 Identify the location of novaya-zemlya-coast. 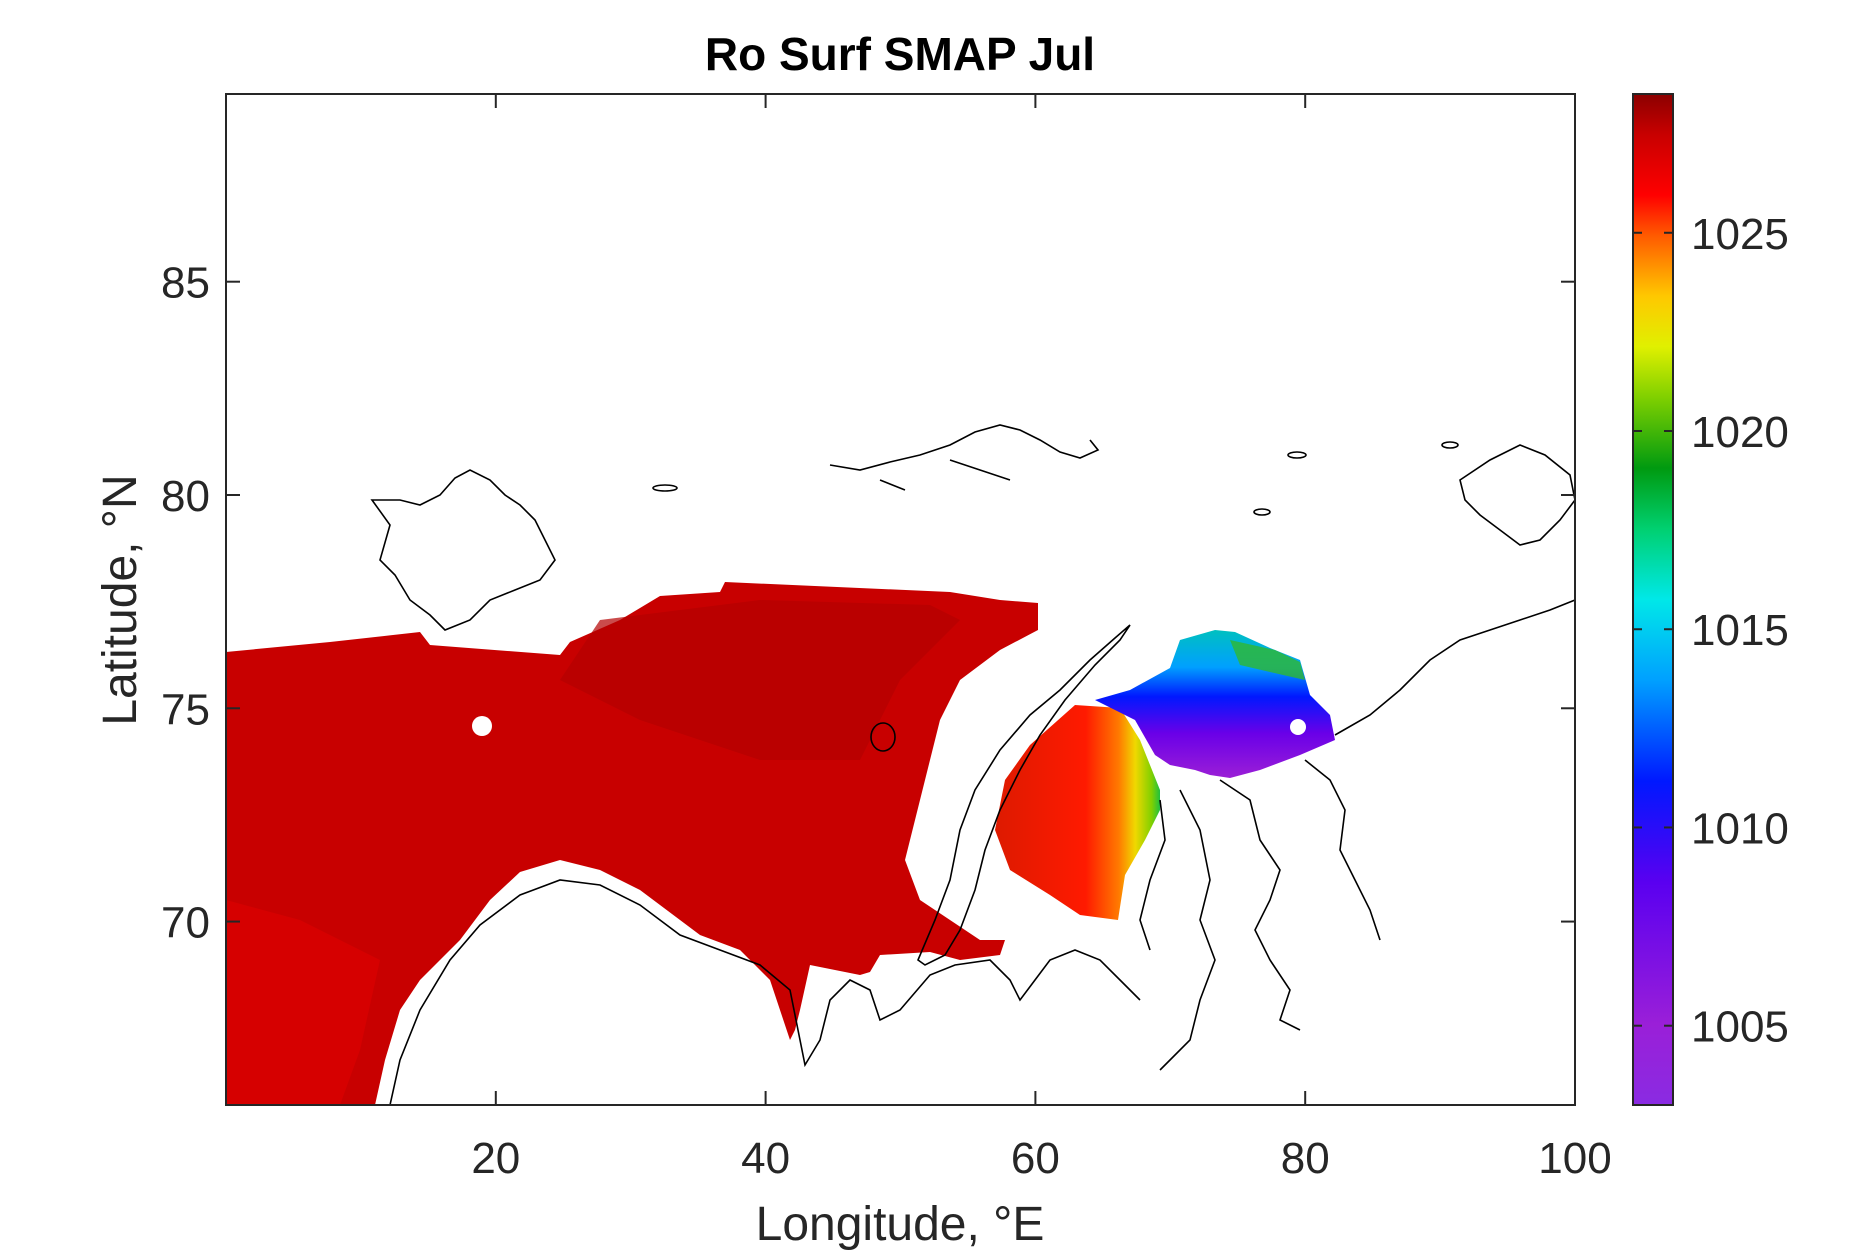
(1024, 795).